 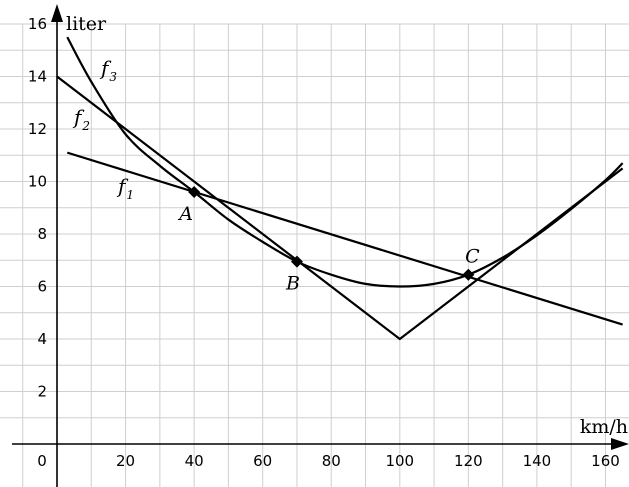 What do you see at coordinates (620, 444) in the screenshot?
I see `x-axis-arrow` at bounding box center [620, 444].